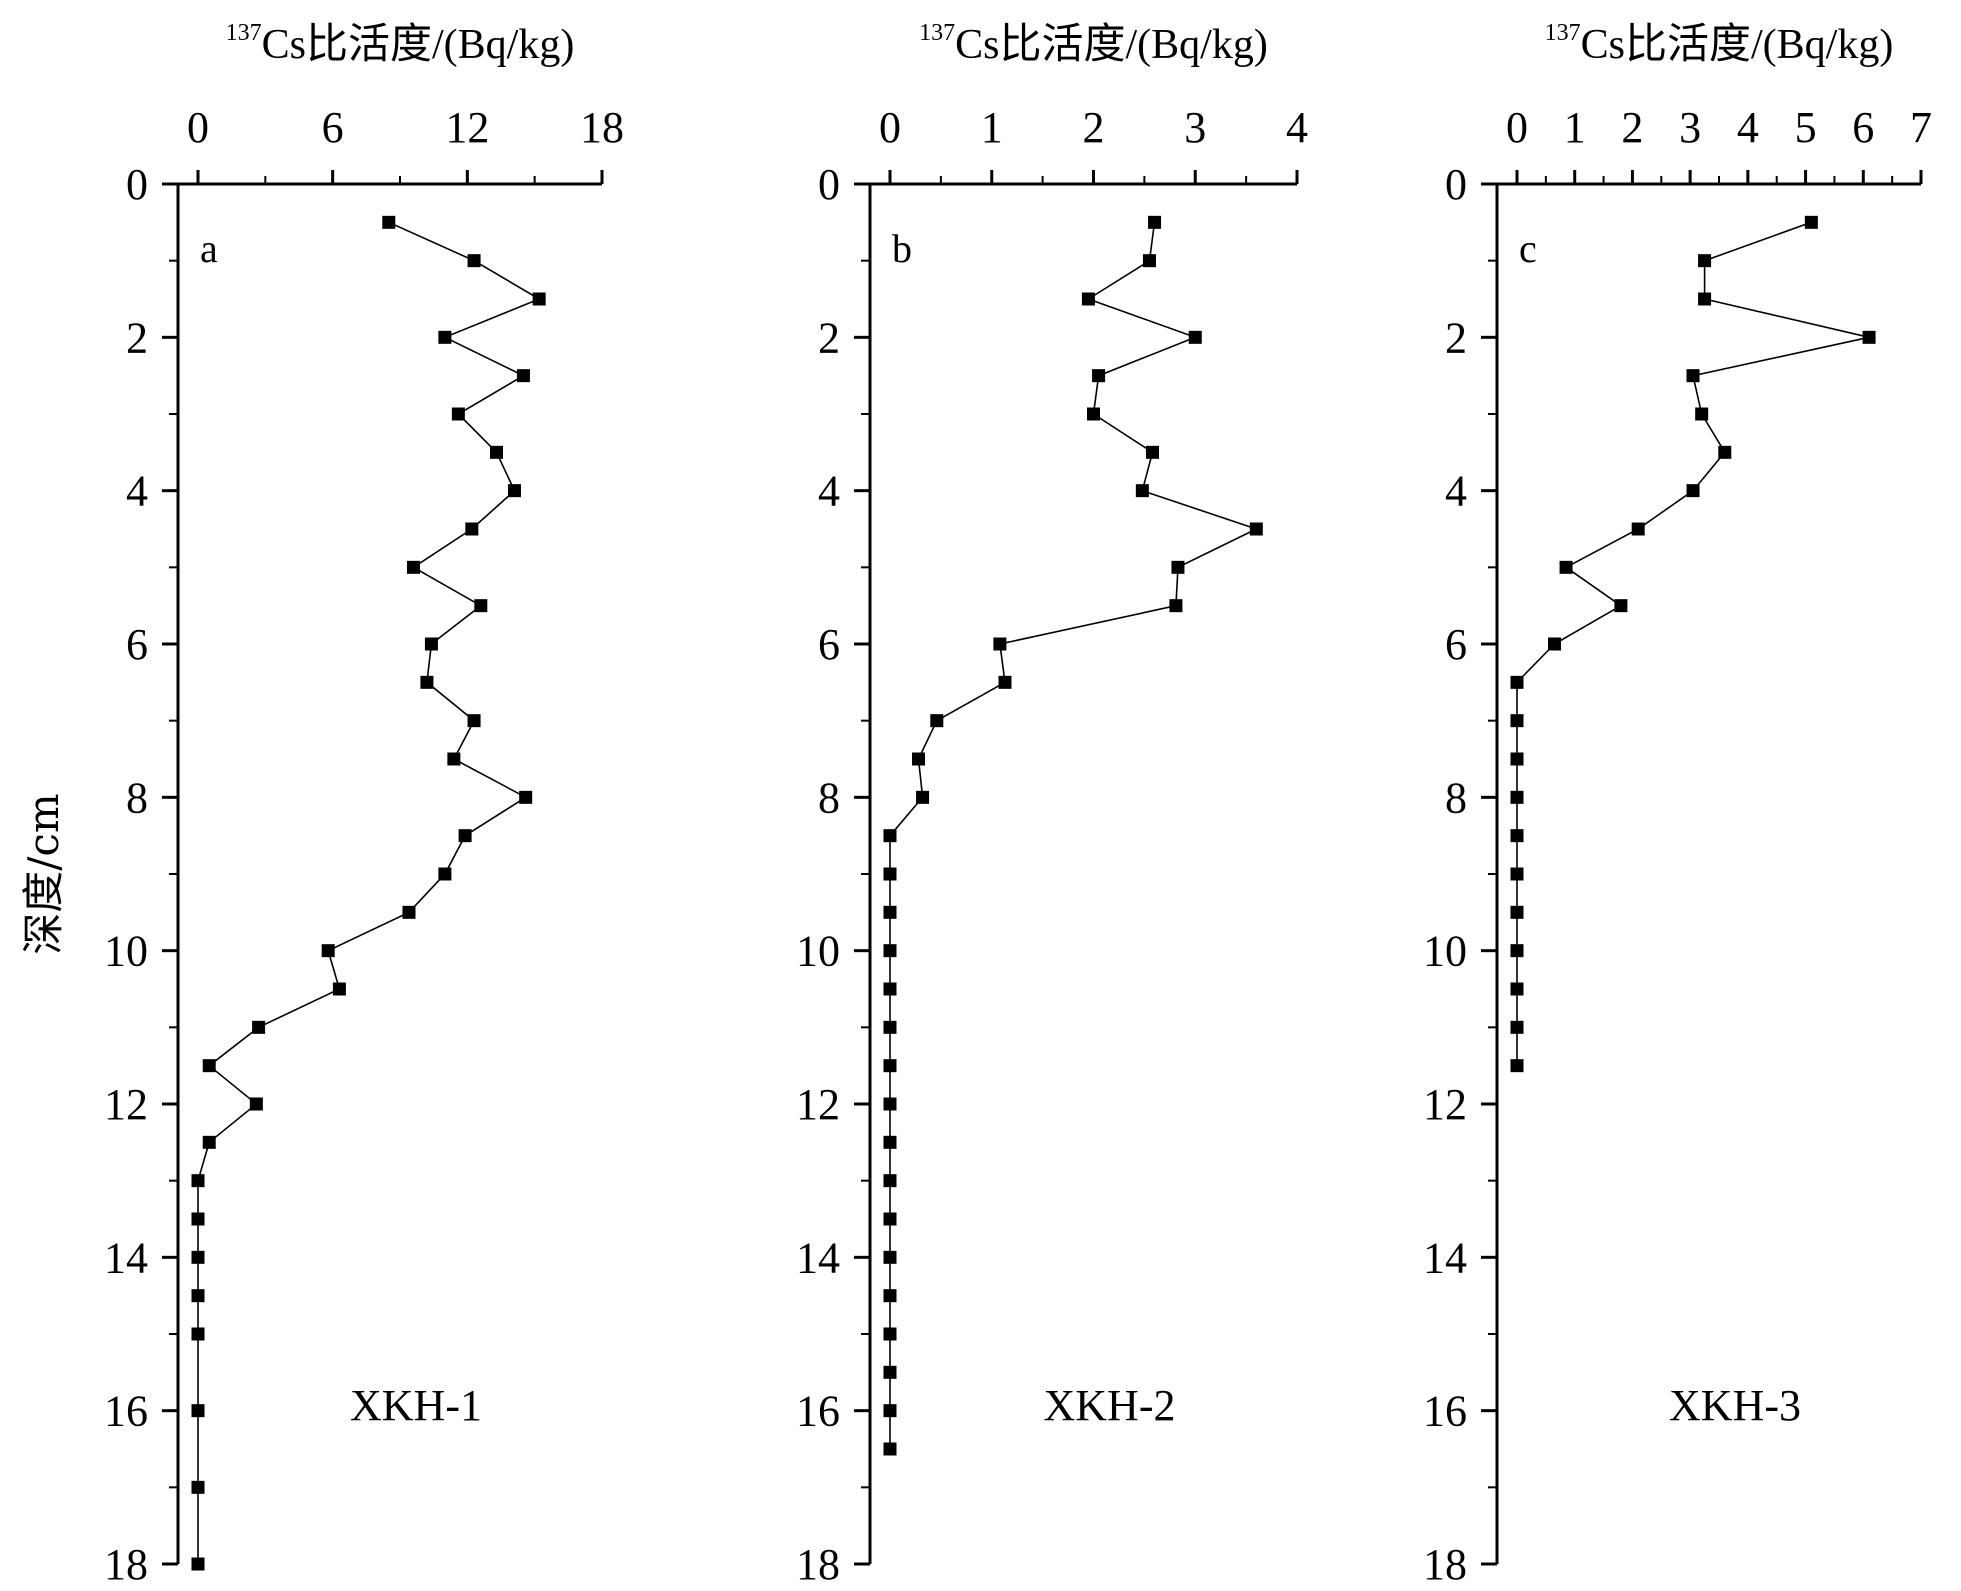 The width and height of the screenshot is (1961, 1591). What do you see at coordinates (1693, 643) in the screenshot?
I see `series-line` at bounding box center [1693, 643].